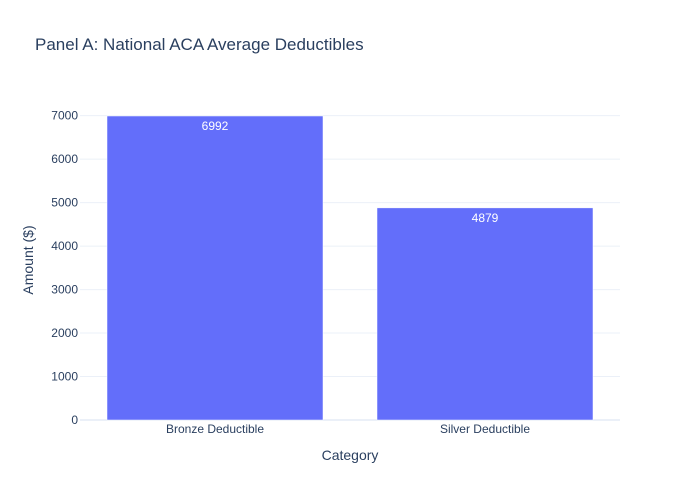 Image resolution: width=700 pixels, height=500 pixels. What do you see at coordinates (485, 429) in the screenshot?
I see `x-tick-label: Silver Deductible` at bounding box center [485, 429].